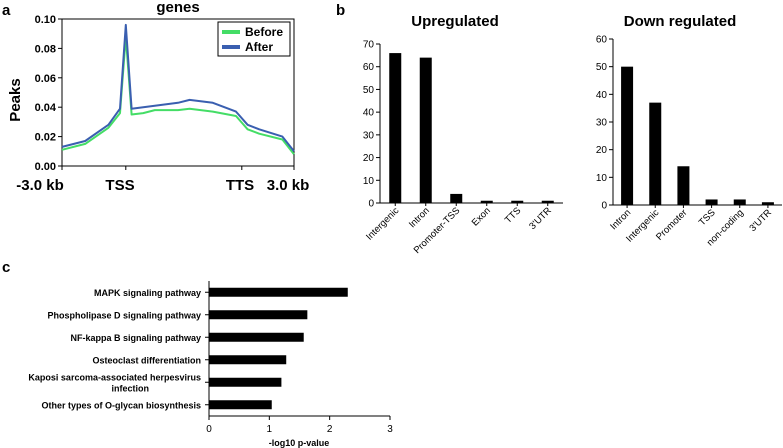  What do you see at coordinates (124, 315) in the screenshot?
I see `panel-c-category-label-phospholipase-d-signaling-pathway: Phospholipase D signaling pathway` at bounding box center [124, 315].